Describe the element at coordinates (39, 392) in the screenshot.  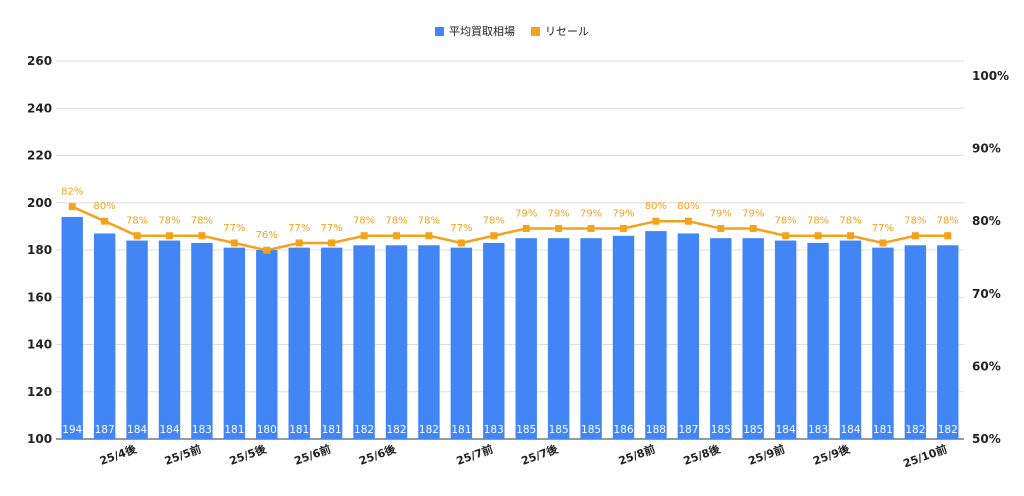
I see `y-left-tick-label: 120` at that location.